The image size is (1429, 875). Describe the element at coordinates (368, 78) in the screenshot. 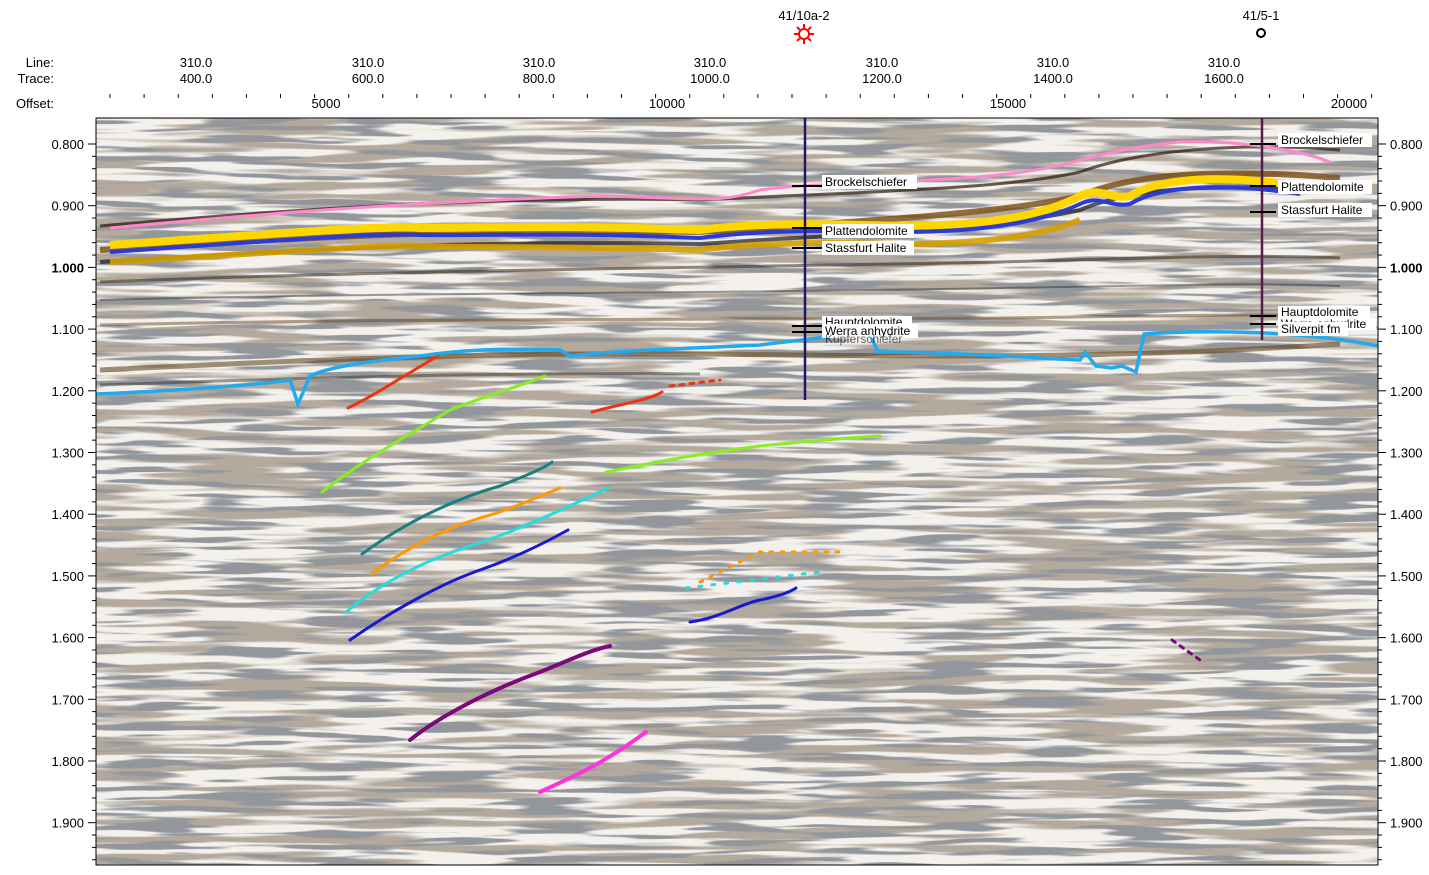

I see `trace-value: 600.0` at that location.